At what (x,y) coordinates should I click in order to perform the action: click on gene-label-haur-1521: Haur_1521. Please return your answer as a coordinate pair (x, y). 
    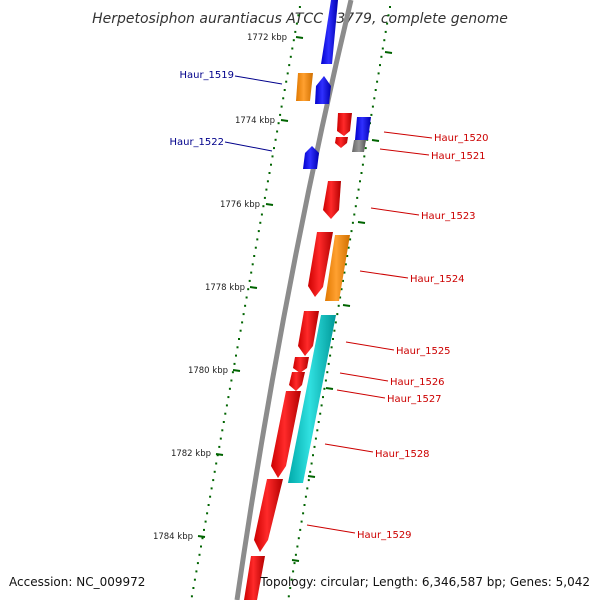
    Looking at the image, I should click on (458, 156).